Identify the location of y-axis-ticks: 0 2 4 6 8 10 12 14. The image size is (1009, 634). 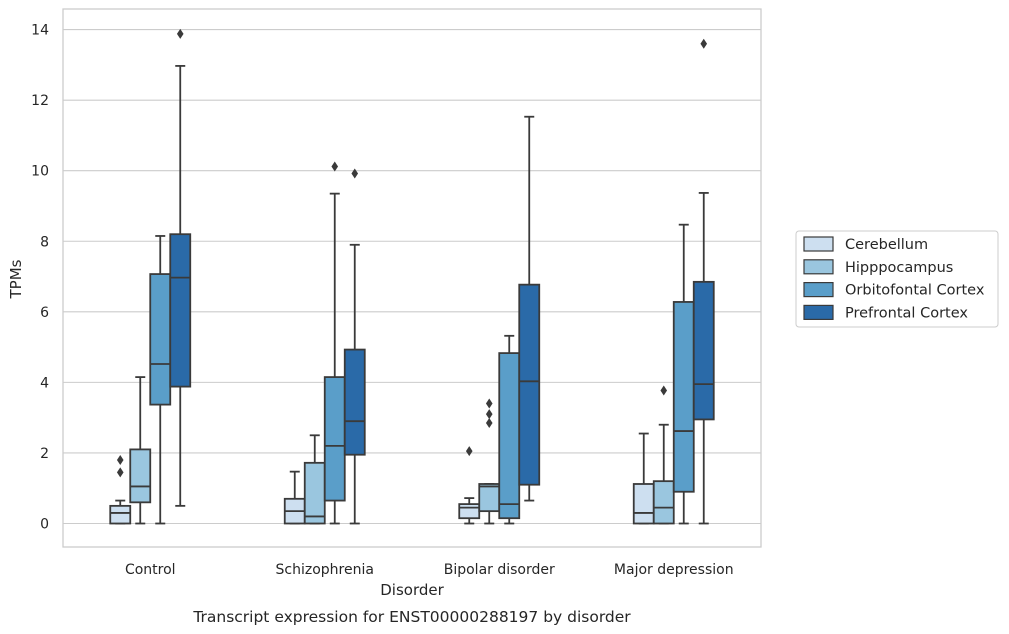
(40, 278).